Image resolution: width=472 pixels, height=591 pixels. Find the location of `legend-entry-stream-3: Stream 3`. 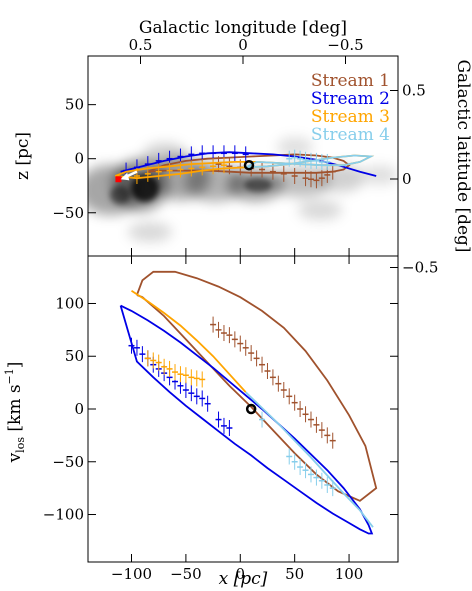

legend-entry-stream-3: Stream 3 is located at coordinates (350, 117).